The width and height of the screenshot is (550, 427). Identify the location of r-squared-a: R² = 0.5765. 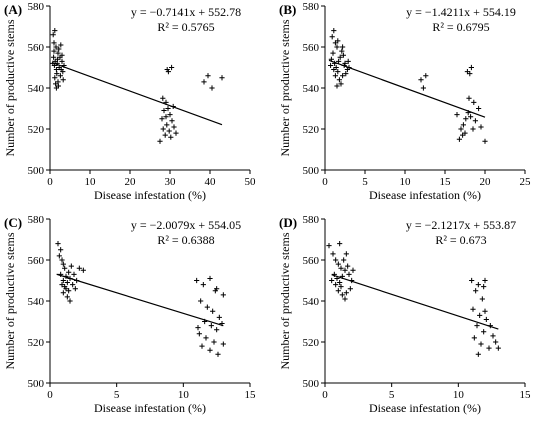
(185, 27).